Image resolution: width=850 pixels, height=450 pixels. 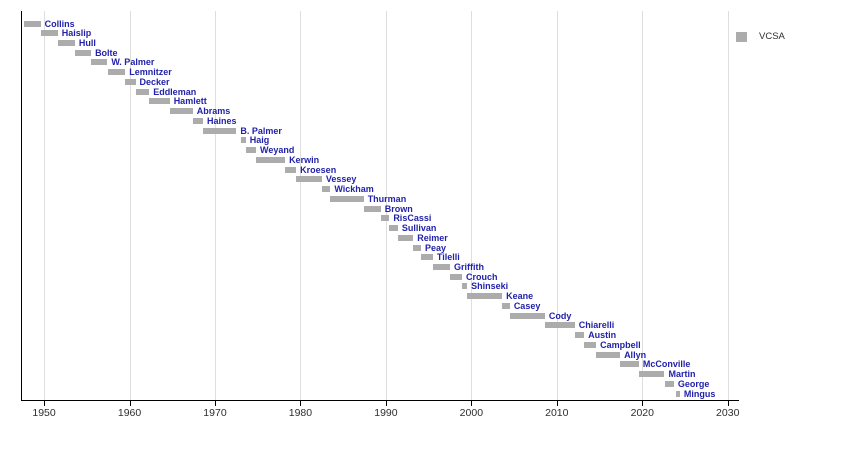 What do you see at coordinates (59, 23) in the screenshot?
I see `tenure-name-label: Collins` at bounding box center [59, 23].